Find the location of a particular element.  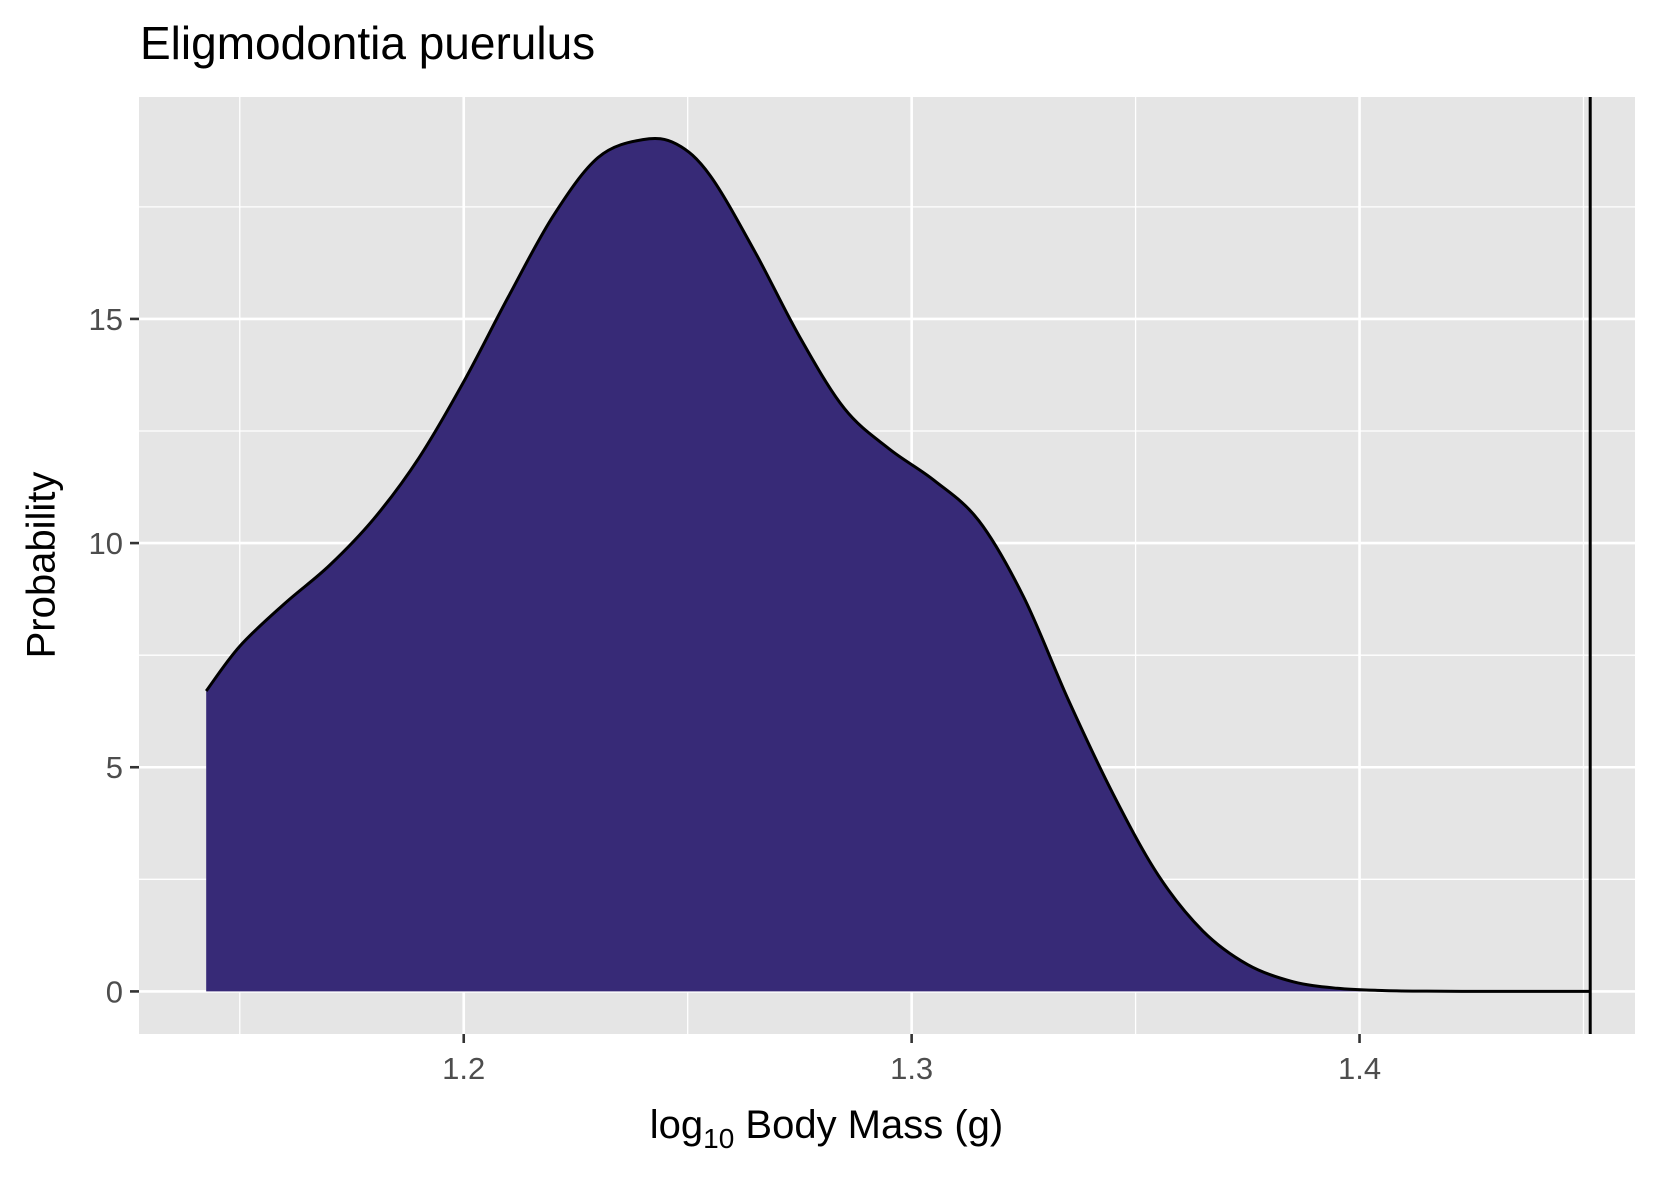

x-axis: 1.2 1.3 1.4 is located at coordinates (911, 1060).